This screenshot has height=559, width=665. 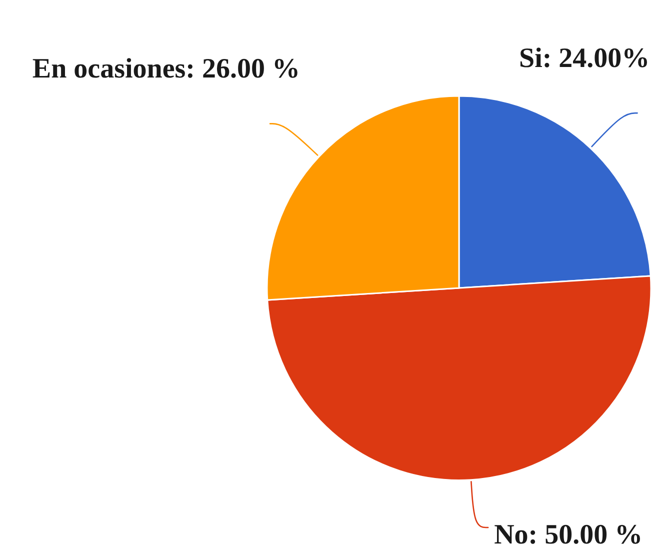 What do you see at coordinates (584, 58) in the screenshot?
I see `slice-label: Si: 24.00%` at bounding box center [584, 58].